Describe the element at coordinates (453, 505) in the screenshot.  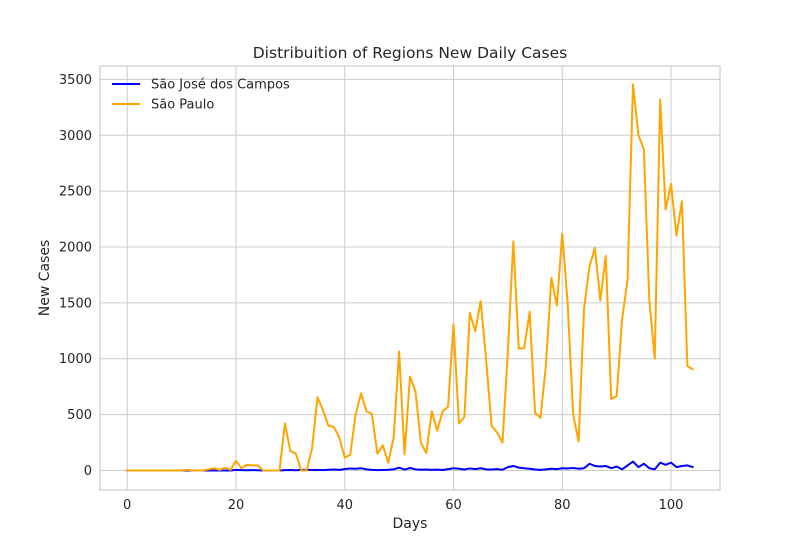
I see `x-tick-label: 60` at that location.